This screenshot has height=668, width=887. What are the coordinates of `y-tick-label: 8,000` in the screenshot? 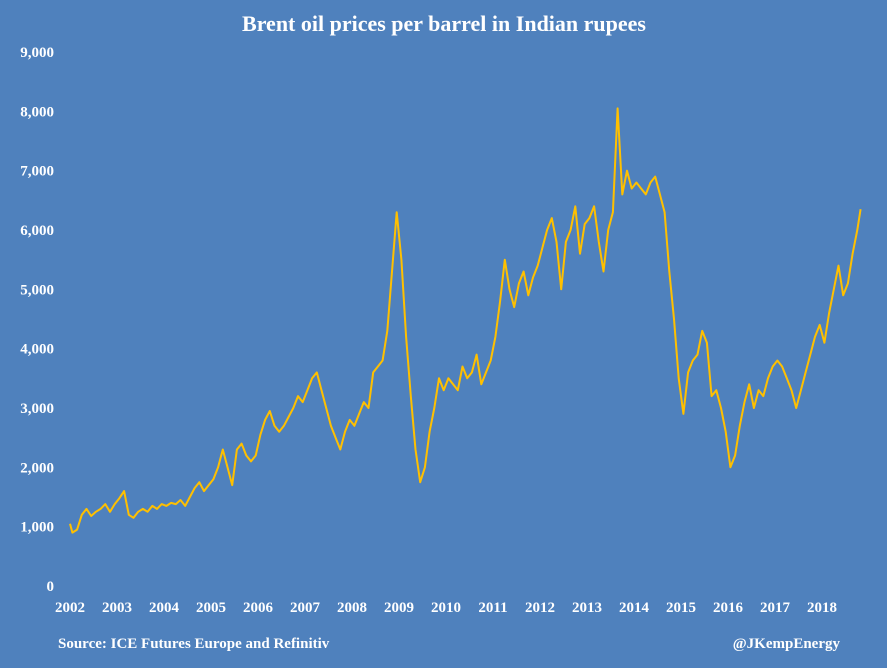 It's located at (37, 112).